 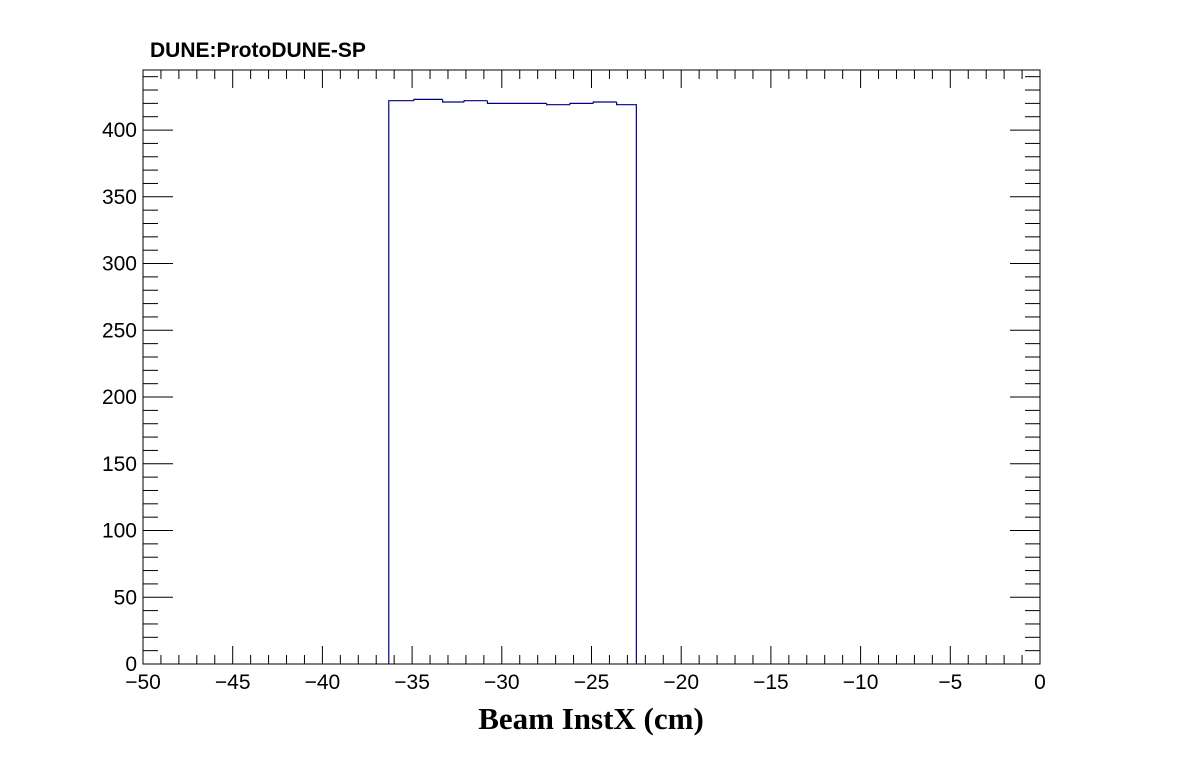 What do you see at coordinates (592, 682) in the screenshot?
I see `x-tick-label: −25` at bounding box center [592, 682].